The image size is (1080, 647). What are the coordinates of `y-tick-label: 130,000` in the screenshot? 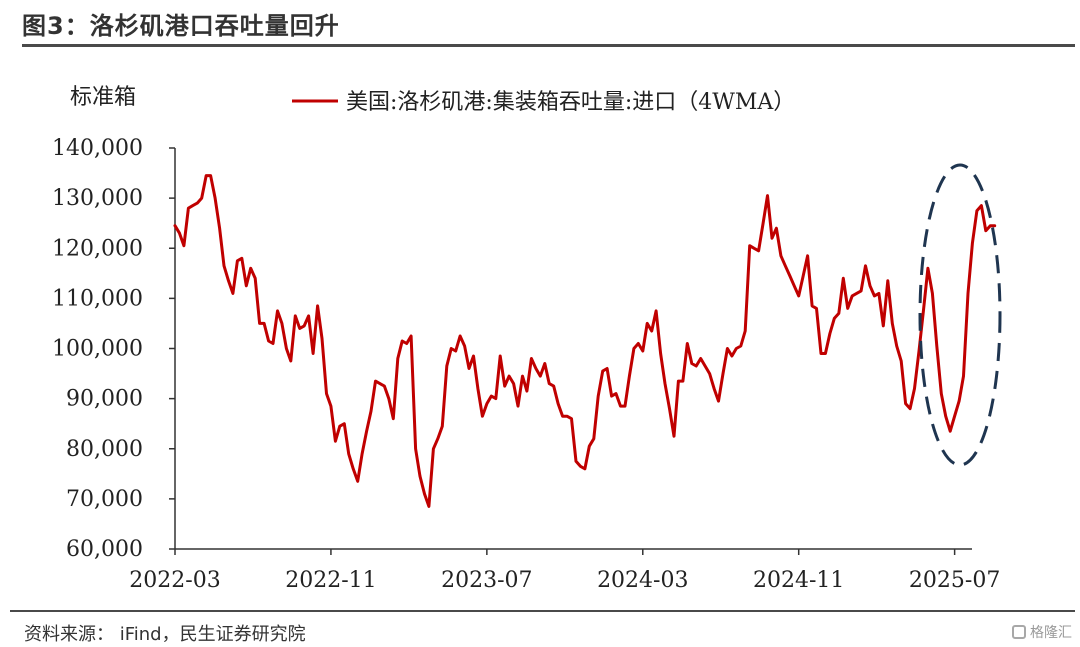 It's located at (97, 198).